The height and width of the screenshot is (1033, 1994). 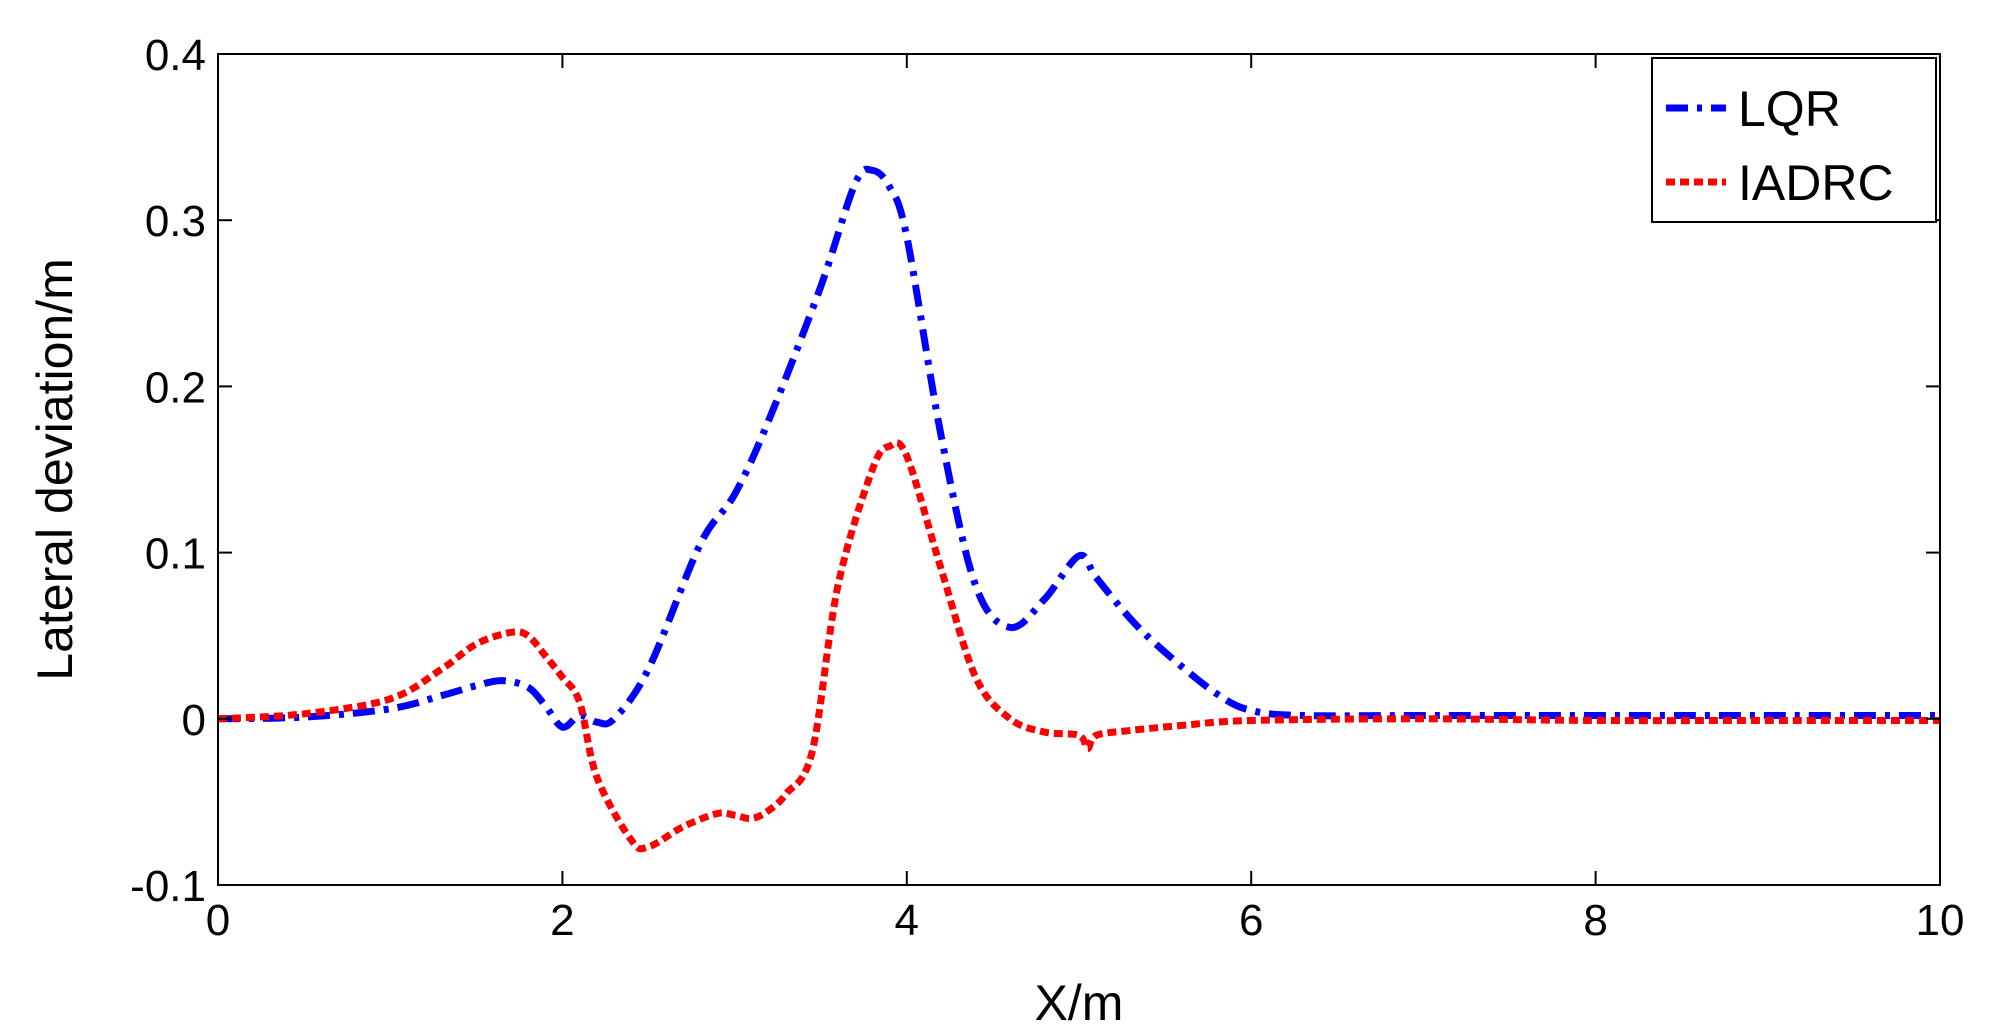 What do you see at coordinates (175, 55) in the screenshot?
I see `y-tick-label: 0.4` at bounding box center [175, 55].